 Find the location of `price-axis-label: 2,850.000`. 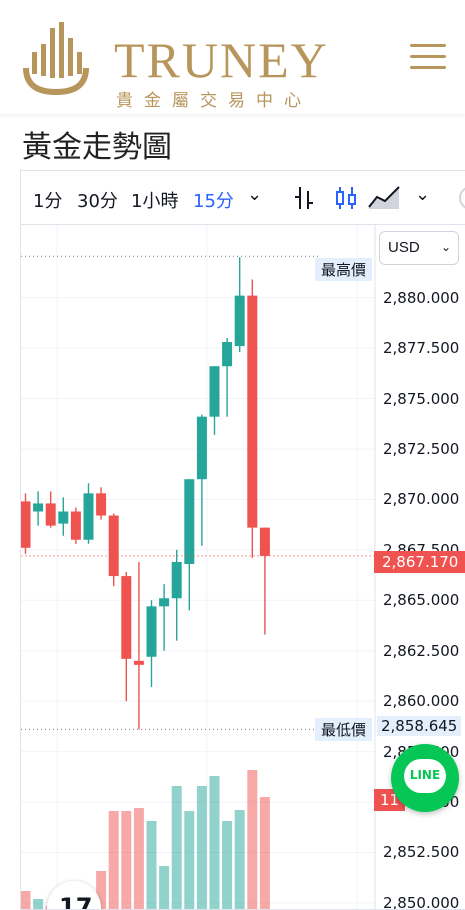

price-axis-label: 2,850.000 is located at coordinates (421, 901).